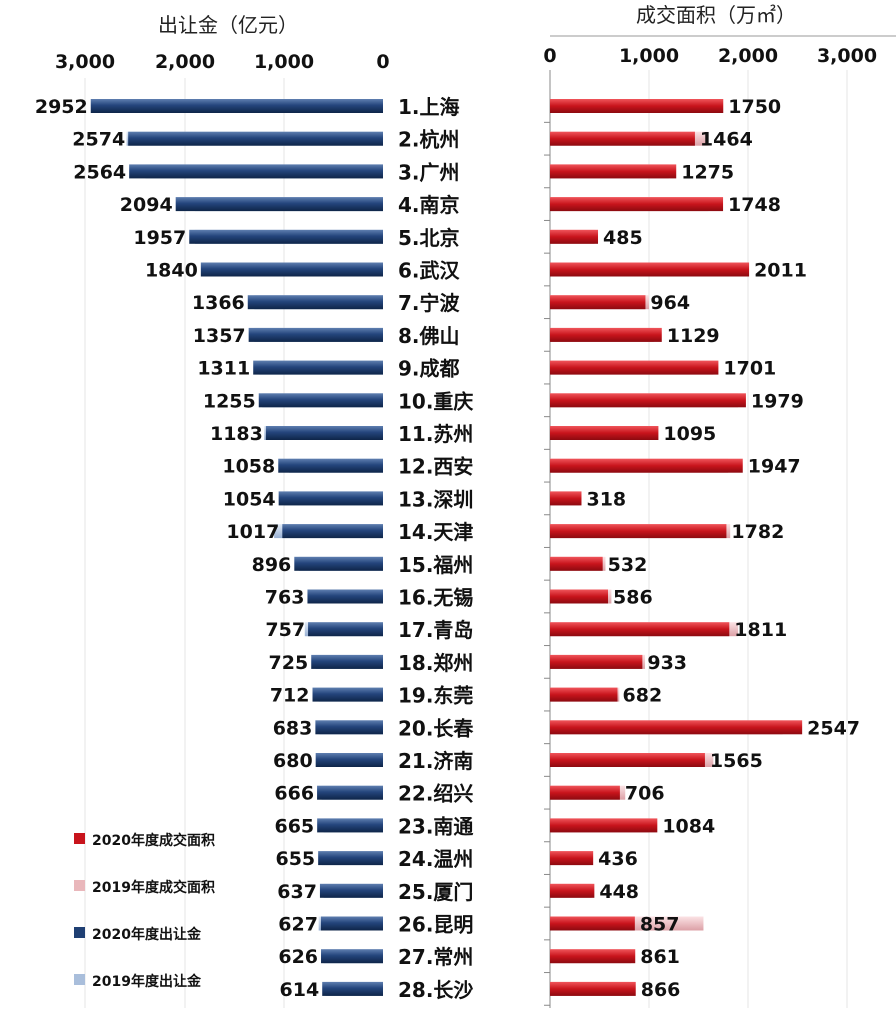 Image resolution: width=896 pixels, height=1012 pixels. I want to click on city-label: 25.厦门, so click(435, 892).